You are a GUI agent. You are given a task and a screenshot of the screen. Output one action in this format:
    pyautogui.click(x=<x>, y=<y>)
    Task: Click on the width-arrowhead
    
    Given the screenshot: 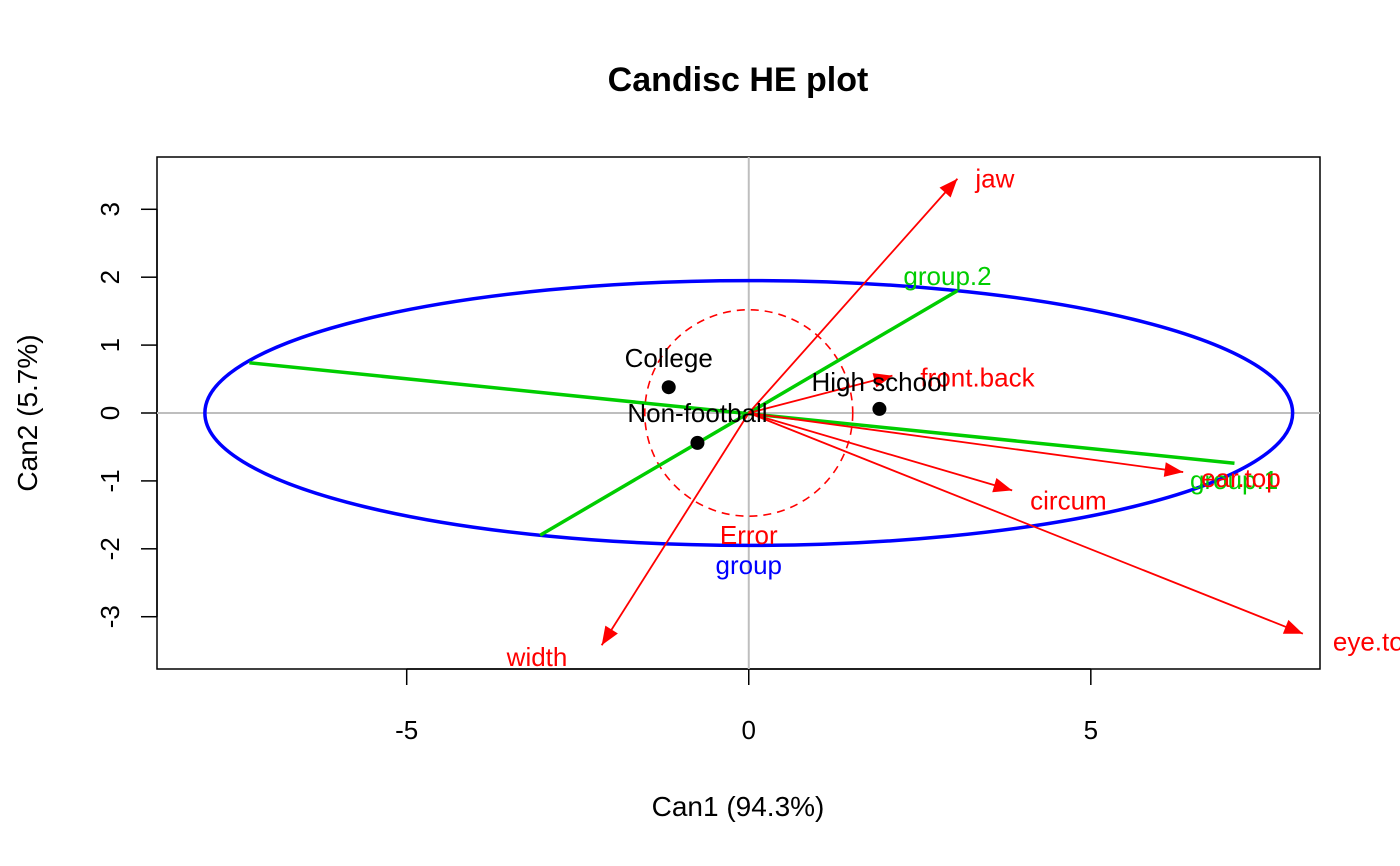 What is the action you would take?
    pyautogui.click(x=609, y=635)
    